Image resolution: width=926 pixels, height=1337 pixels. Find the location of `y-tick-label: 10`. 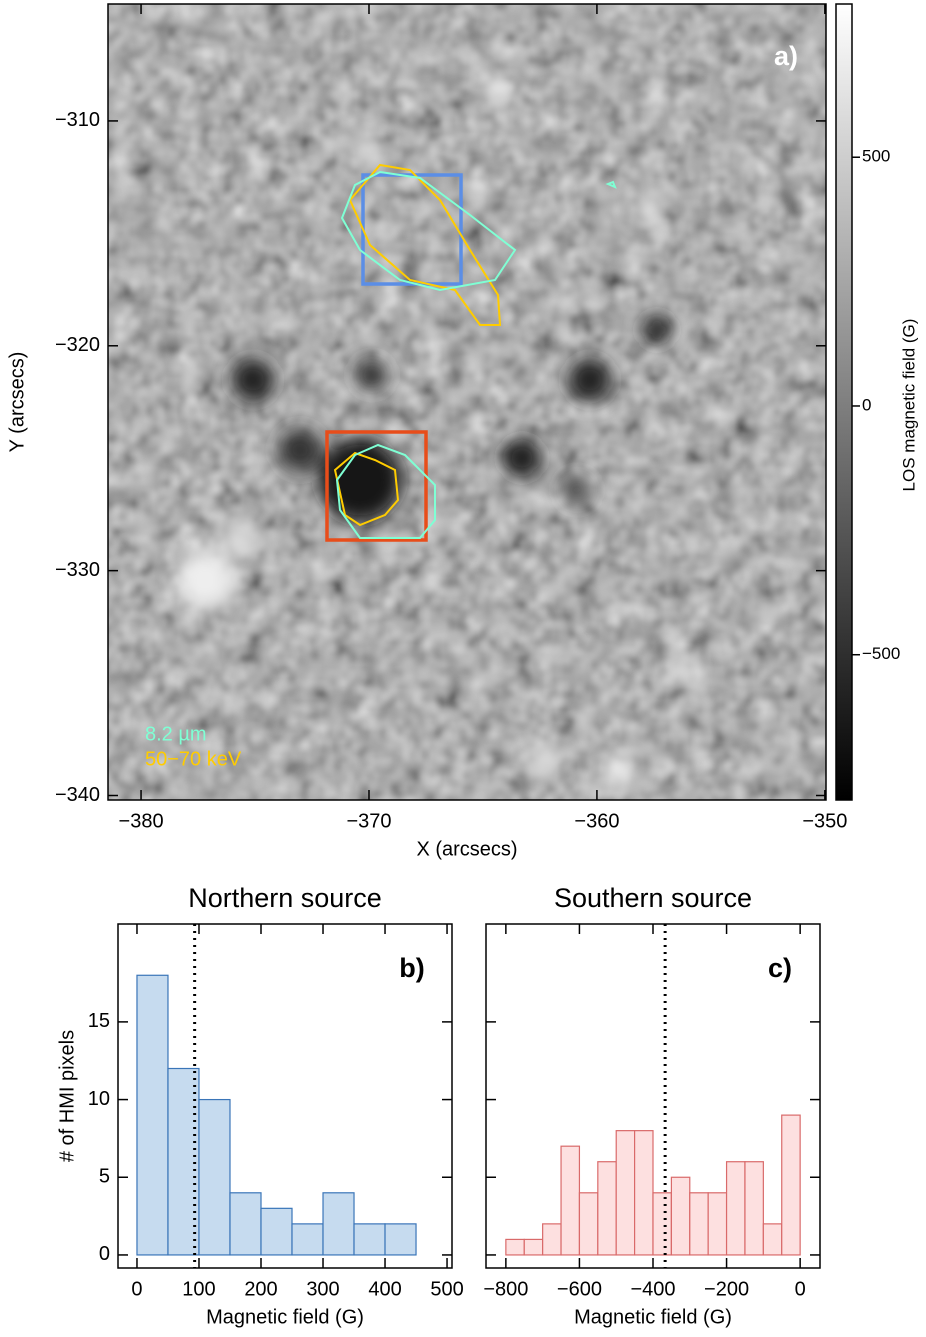

y-tick-label: 10 is located at coordinates (99, 1099).